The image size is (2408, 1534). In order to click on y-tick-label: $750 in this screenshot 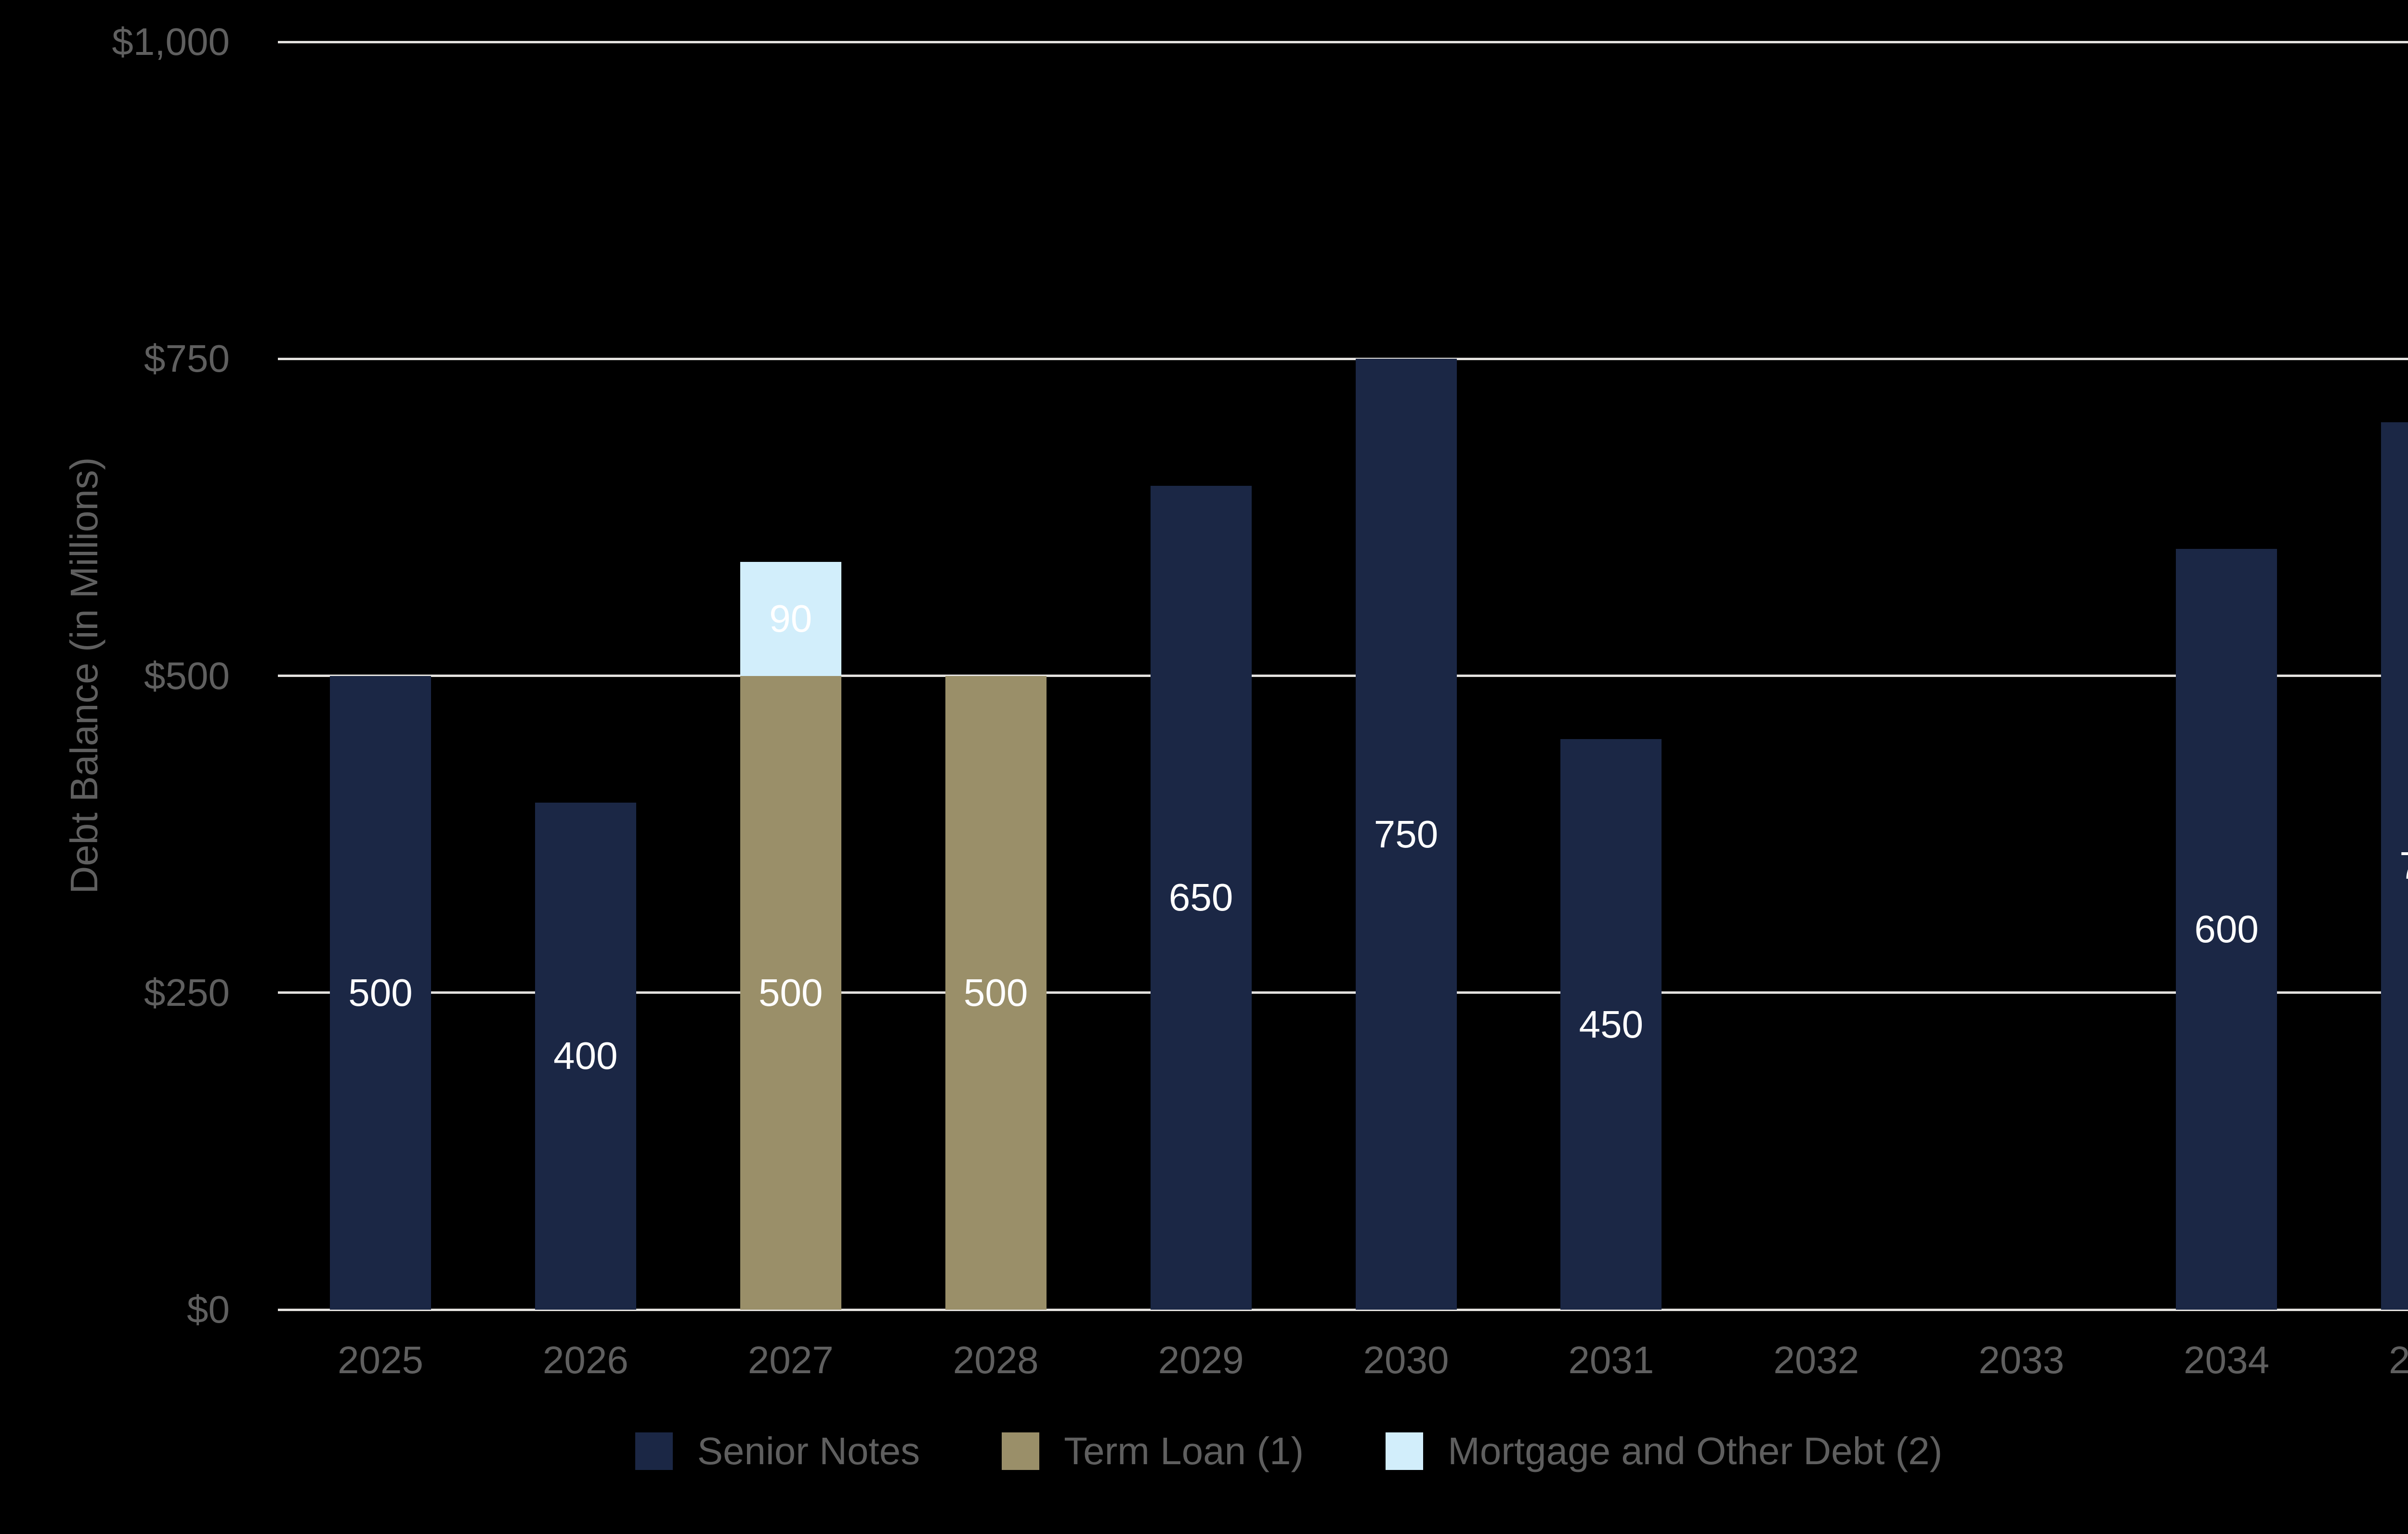, I will do `click(187, 358)`.